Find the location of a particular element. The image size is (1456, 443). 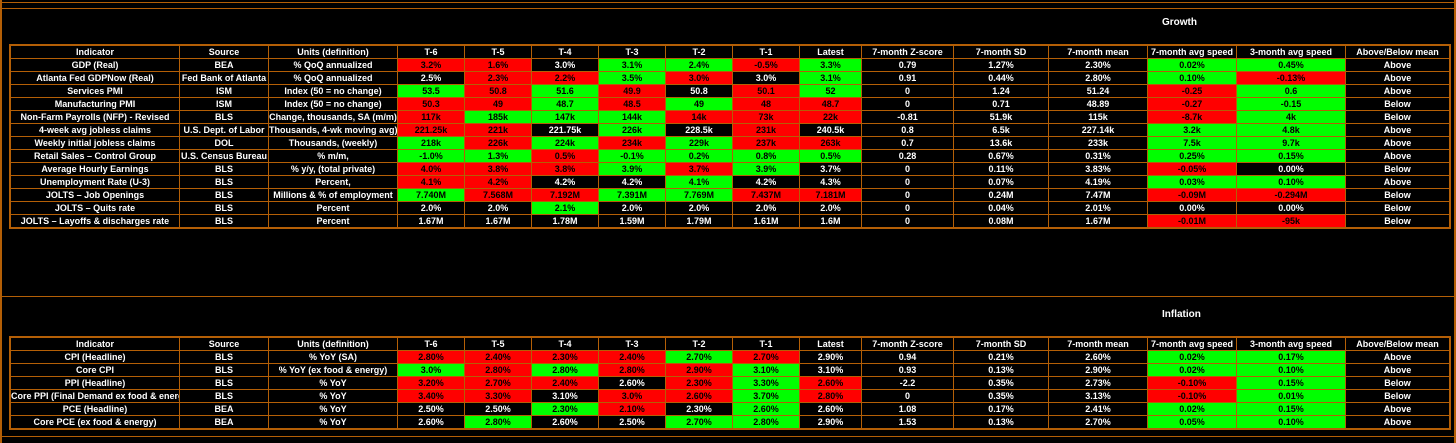

value-cell: 0.13% is located at coordinates (1001, 422).